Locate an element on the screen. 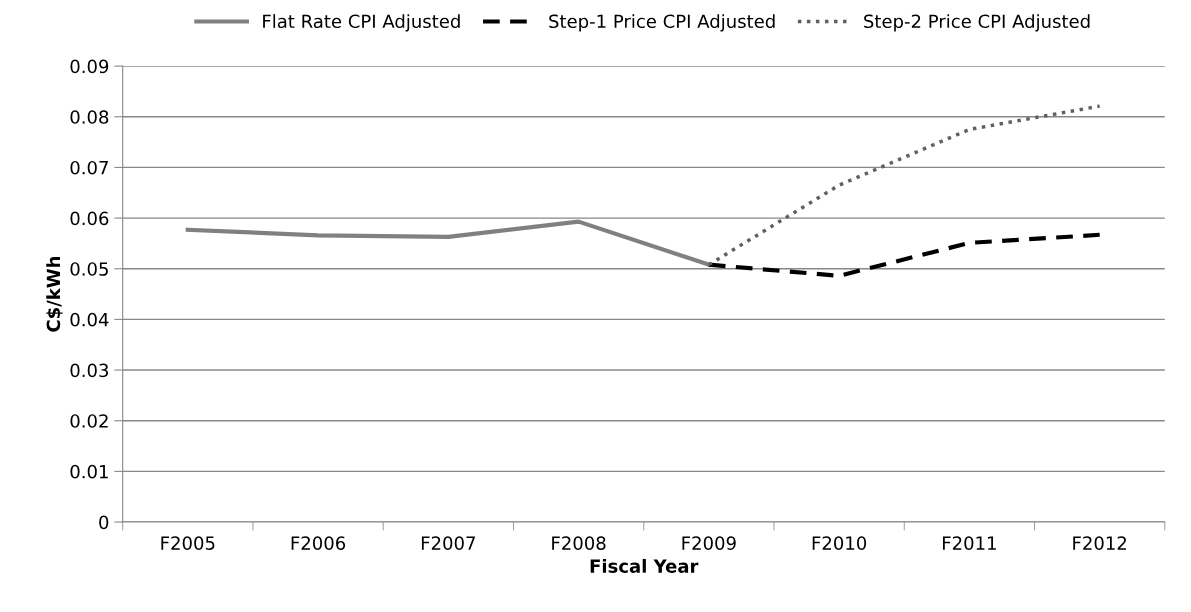 The image size is (1191, 612). y-tick-label: 0.03 is located at coordinates (89, 370).